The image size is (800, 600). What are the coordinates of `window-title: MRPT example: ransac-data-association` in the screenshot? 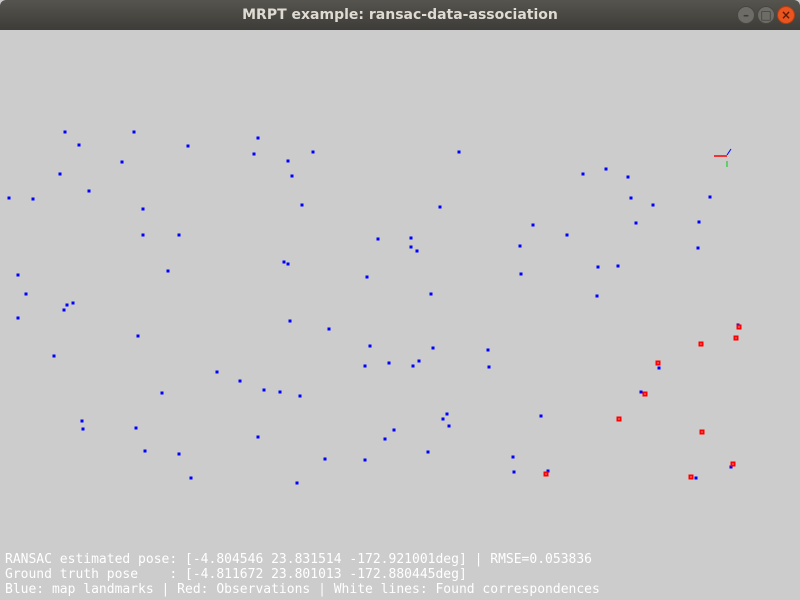 It's located at (400, 15).